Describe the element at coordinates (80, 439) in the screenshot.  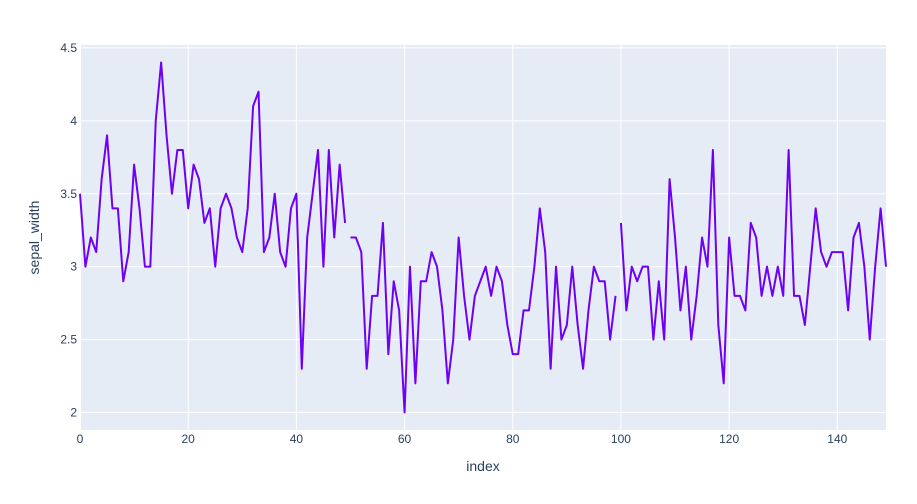
I see `x-tick-label: 0` at that location.